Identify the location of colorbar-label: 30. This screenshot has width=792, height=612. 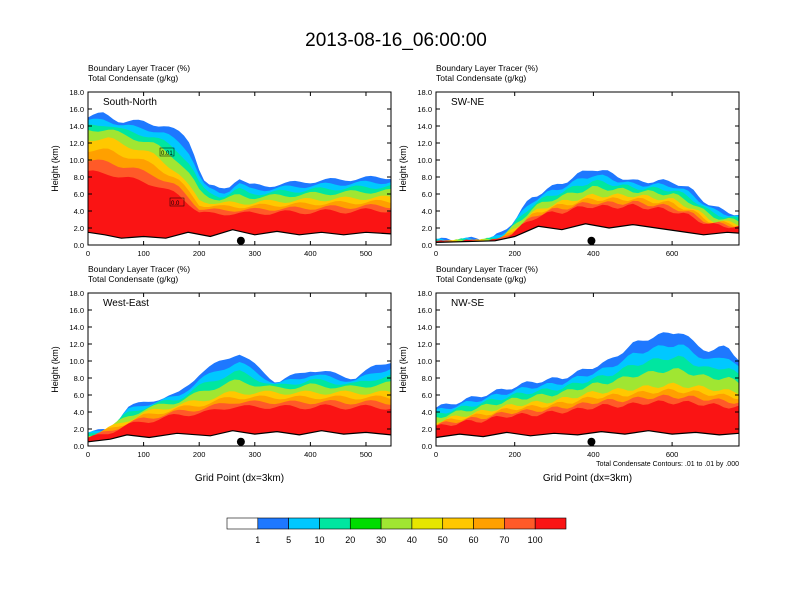
(381, 540).